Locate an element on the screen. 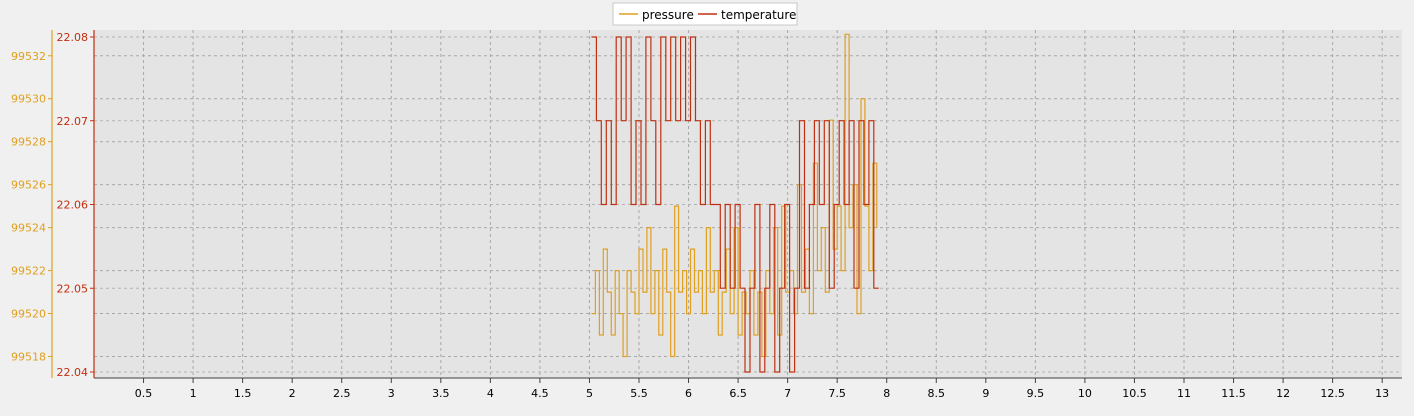 The image size is (1414, 416). x-tick-label: 11.5 is located at coordinates (1233, 393).